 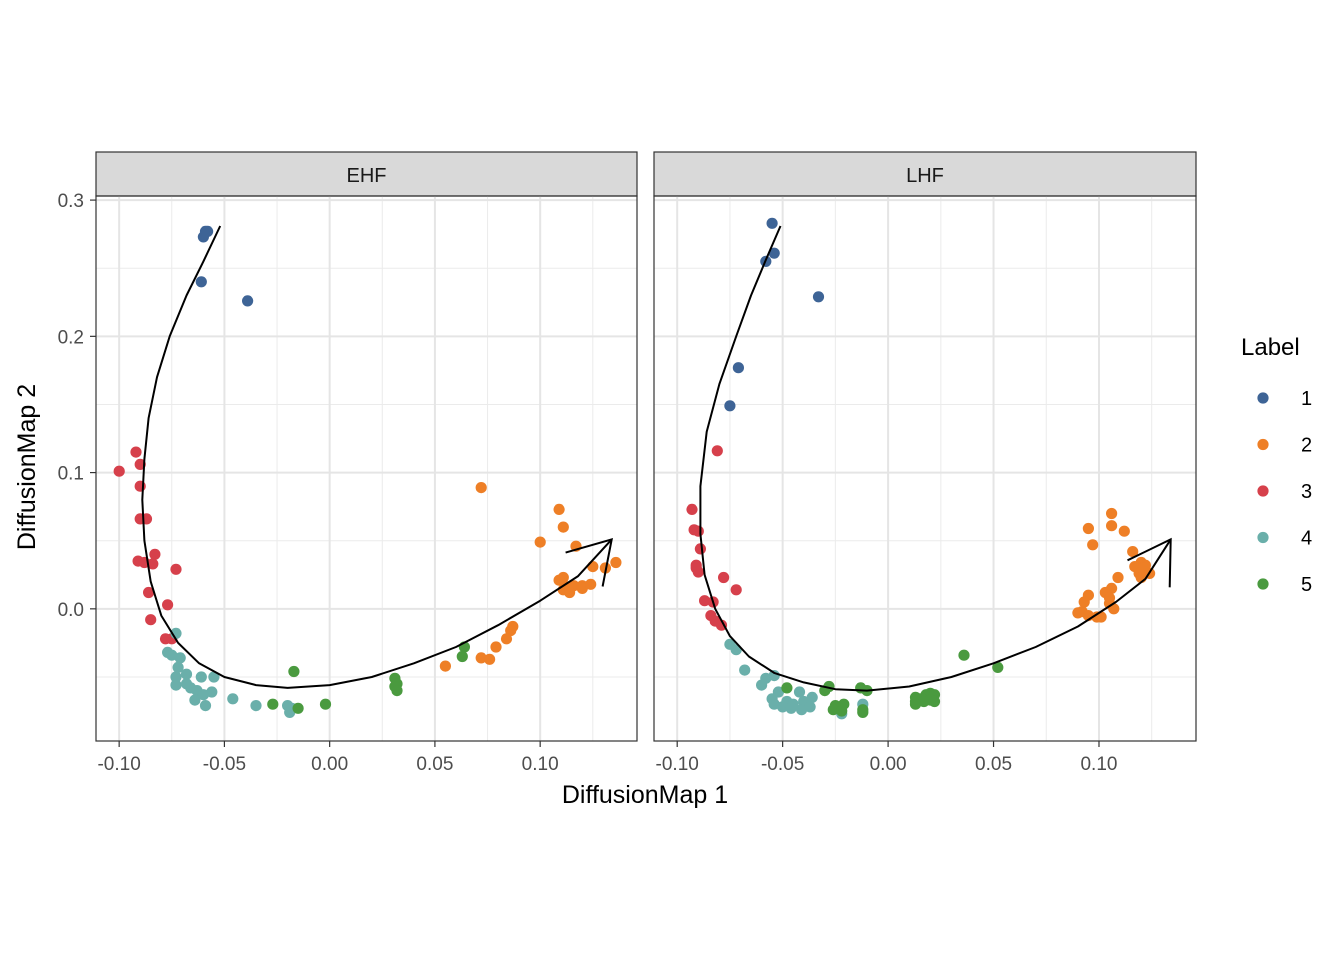 I want to click on legend-title: Label, so click(x=1270, y=347).